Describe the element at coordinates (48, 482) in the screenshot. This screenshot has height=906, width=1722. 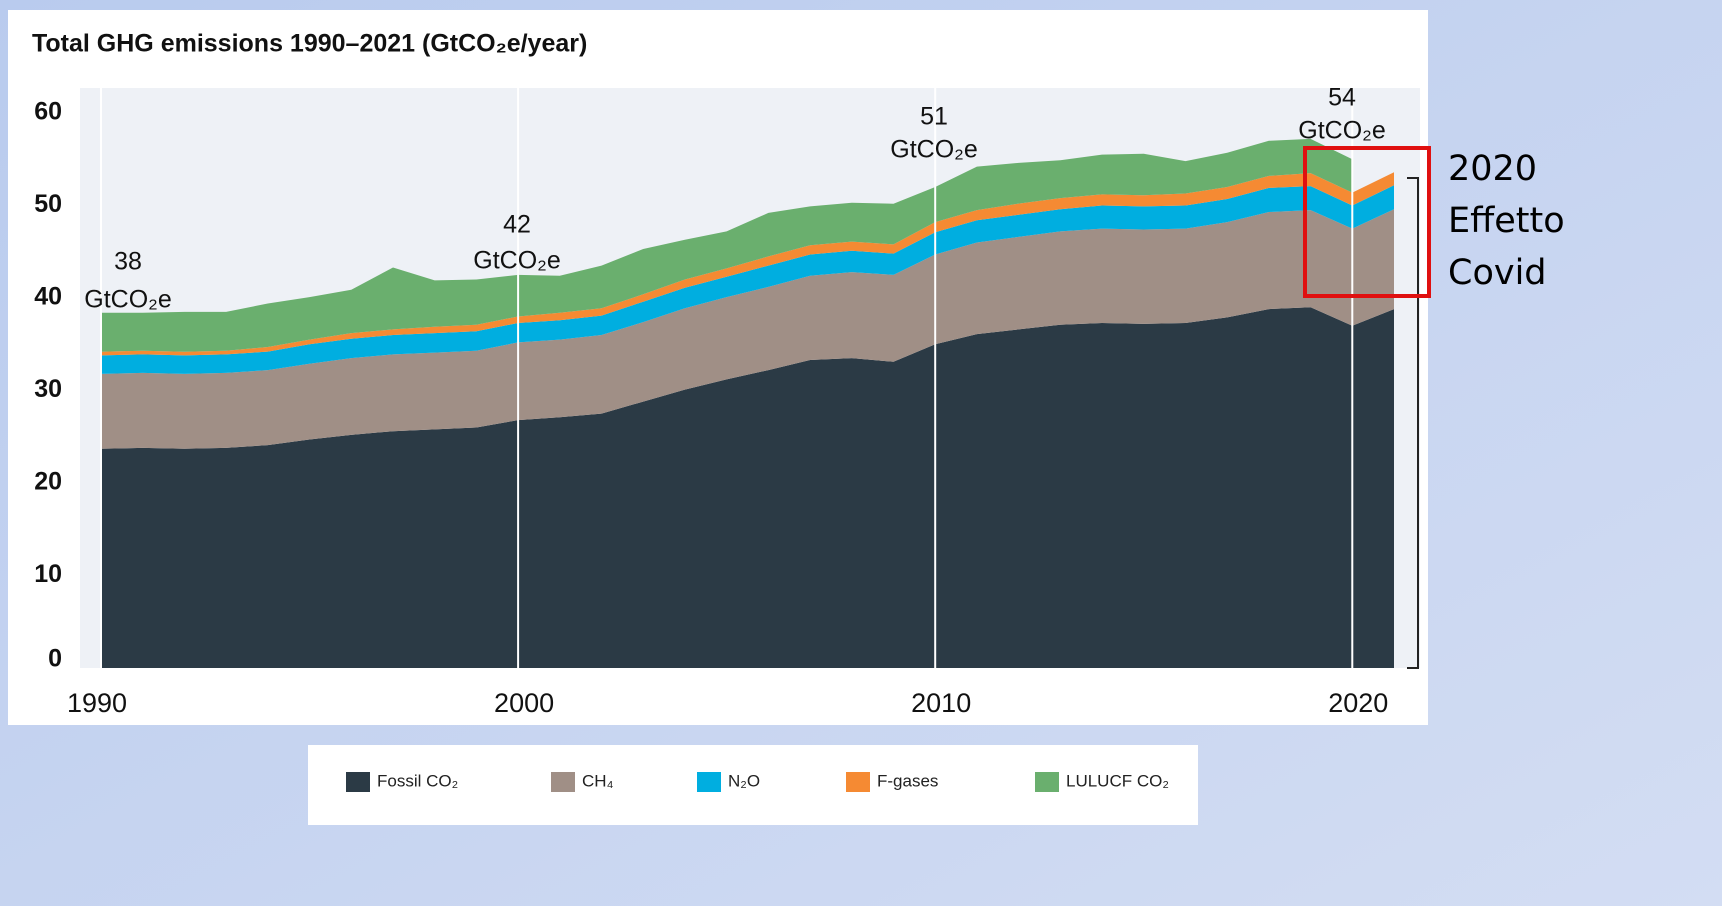
I see `y-tick-label: 20` at that location.